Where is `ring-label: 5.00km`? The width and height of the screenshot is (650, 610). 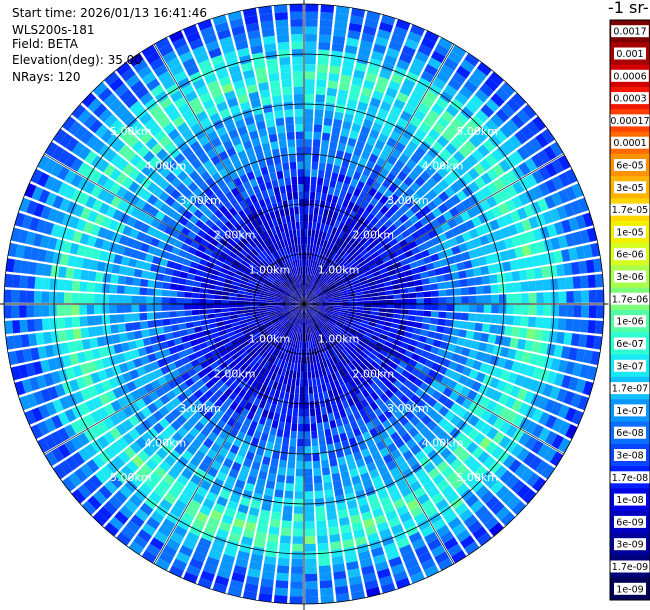 ring-label: 5.00km is located at coordinates (131, 131).